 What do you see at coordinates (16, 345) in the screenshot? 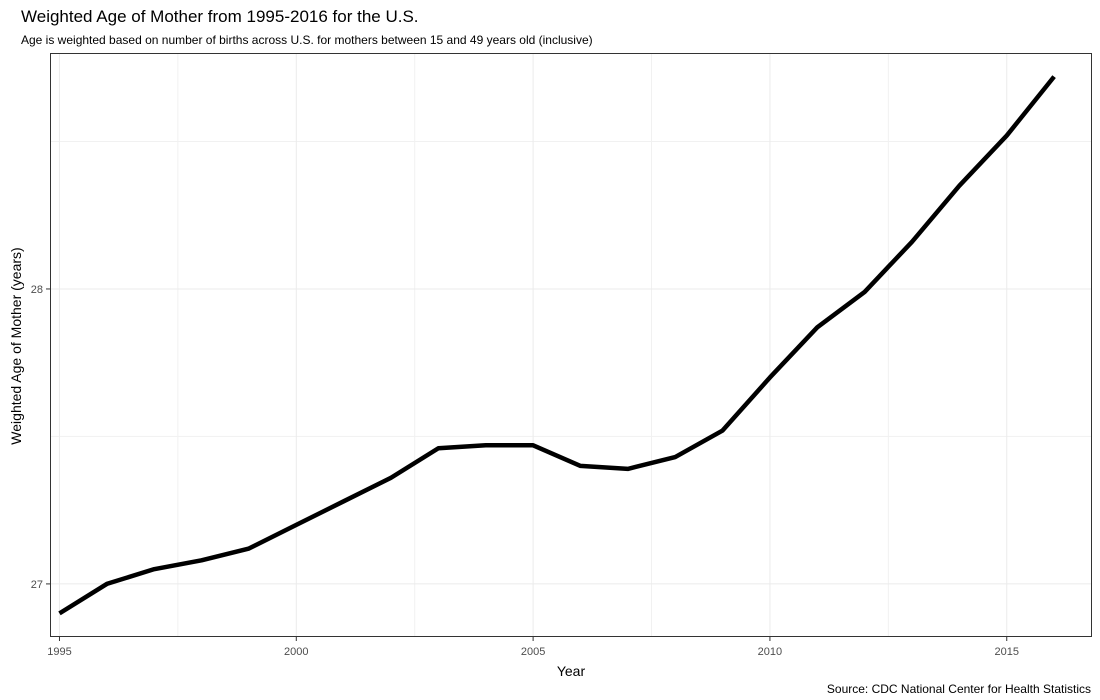
I see `y-axis-title: Weighted Age of Mother (years)` at bounding box center [16, 345].